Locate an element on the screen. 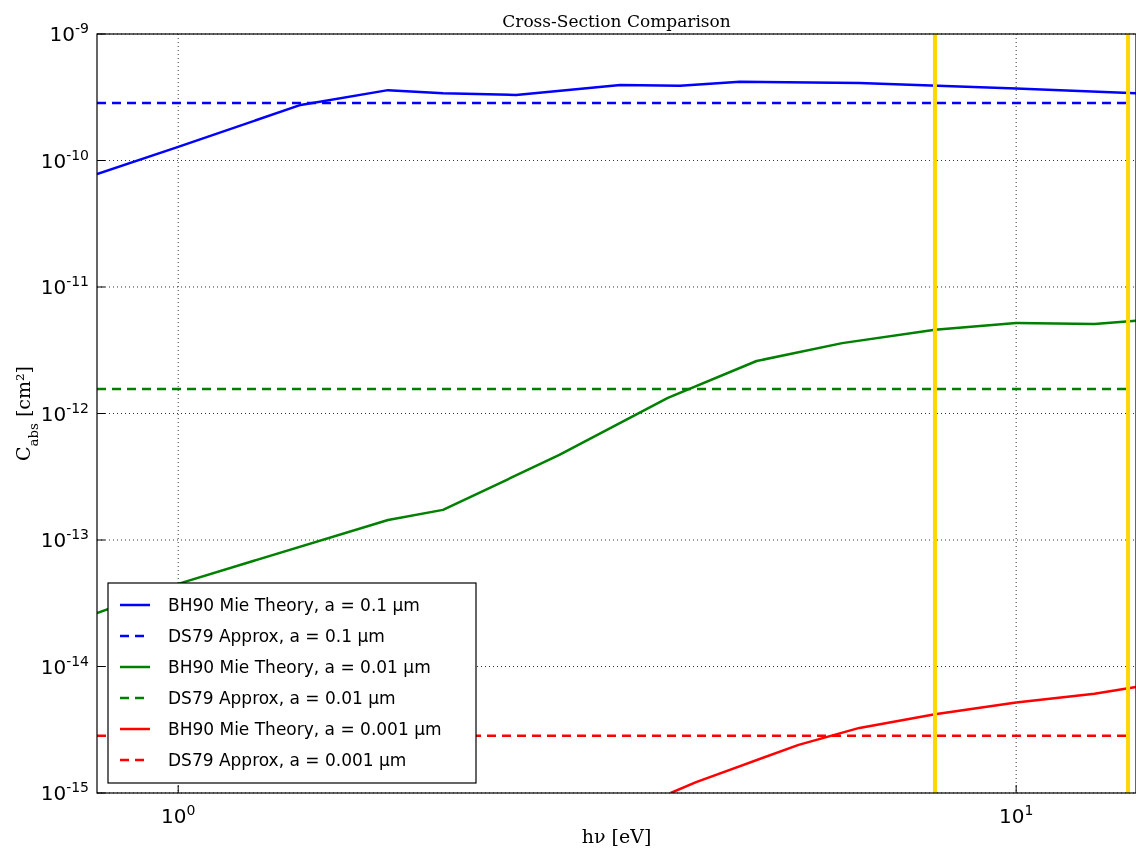 This screenshot has width=1136, height=850. legend-label: DS79 Approx, a = 0.01 μm is located at coordinates (282, 698).